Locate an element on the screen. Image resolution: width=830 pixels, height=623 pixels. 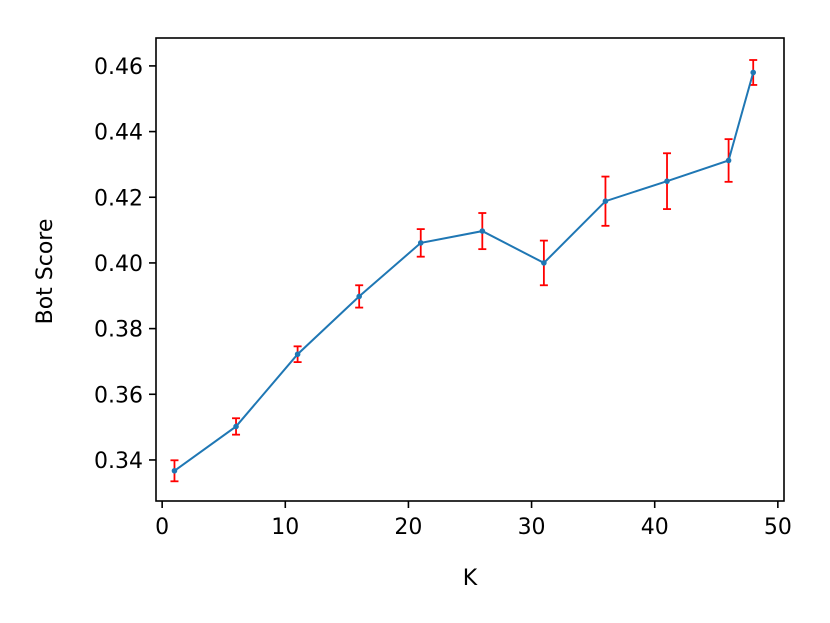
x-tick-label: 0 is located at coordinates (162, 527).